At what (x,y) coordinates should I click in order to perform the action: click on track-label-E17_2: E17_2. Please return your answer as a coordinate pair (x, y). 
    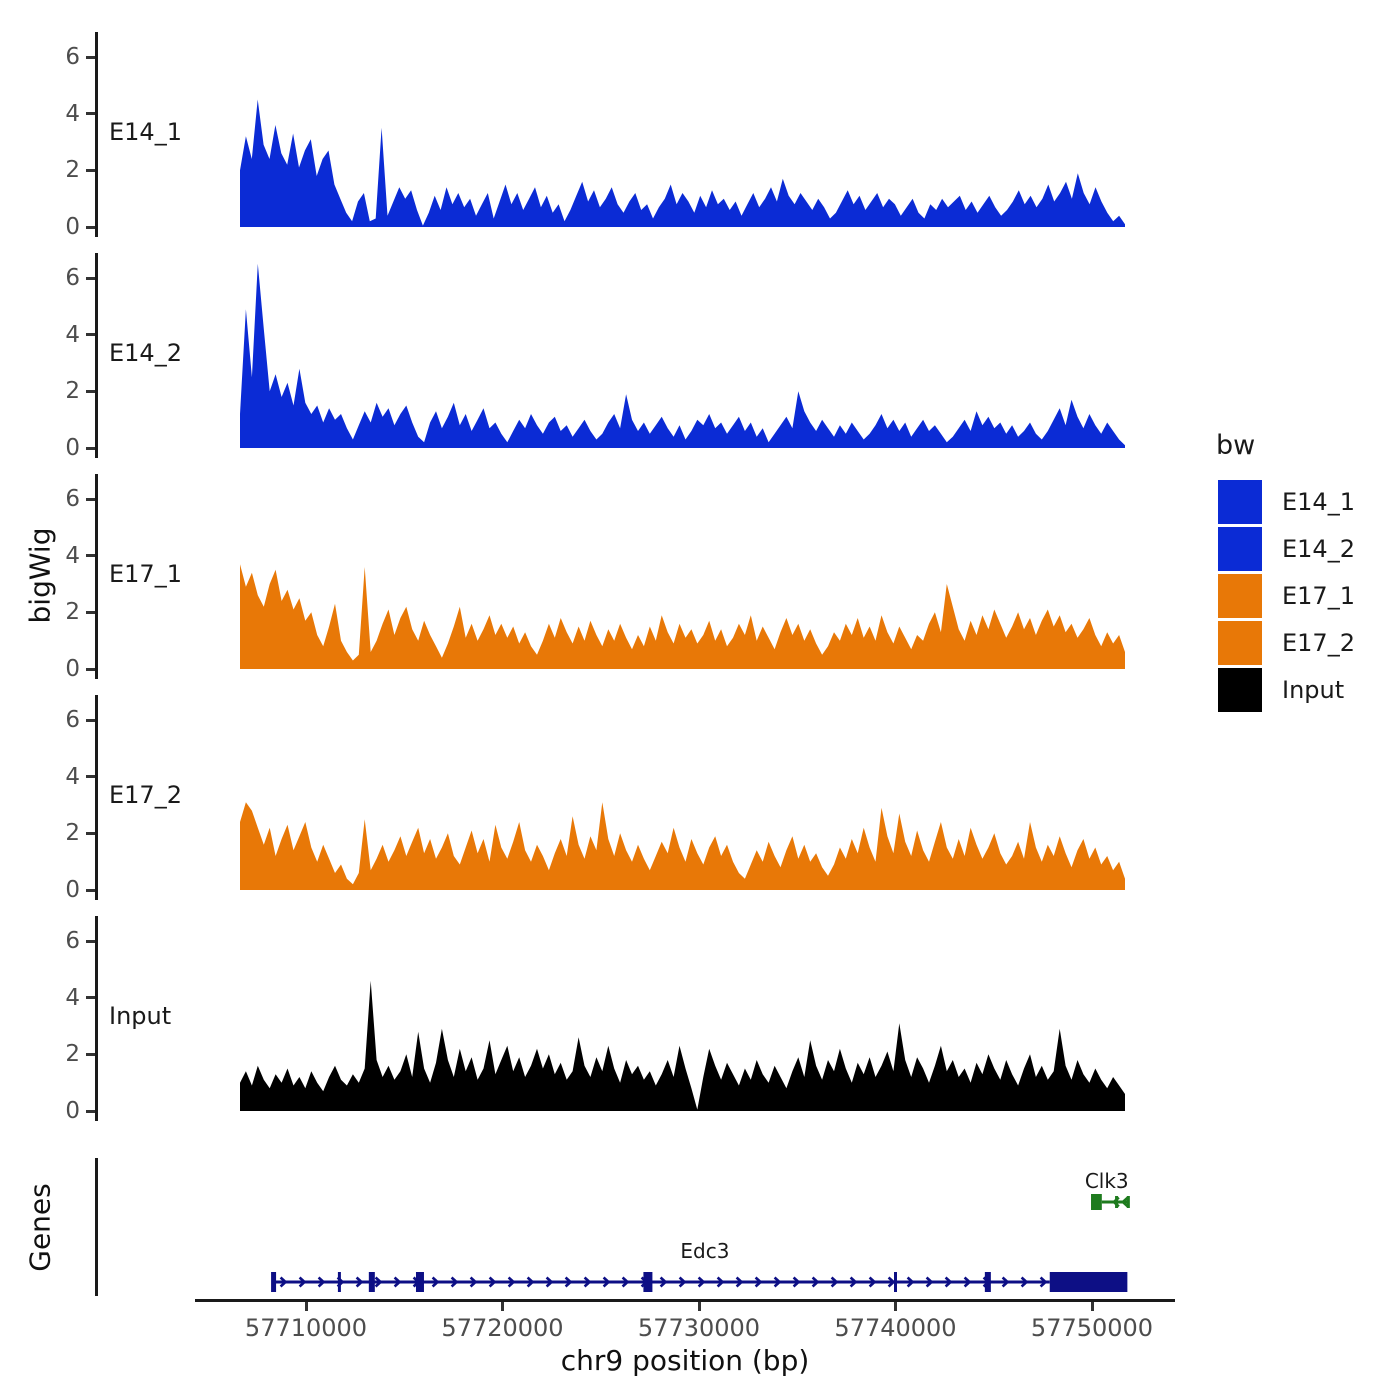
    Looking at the image, I should click on (145, 795).